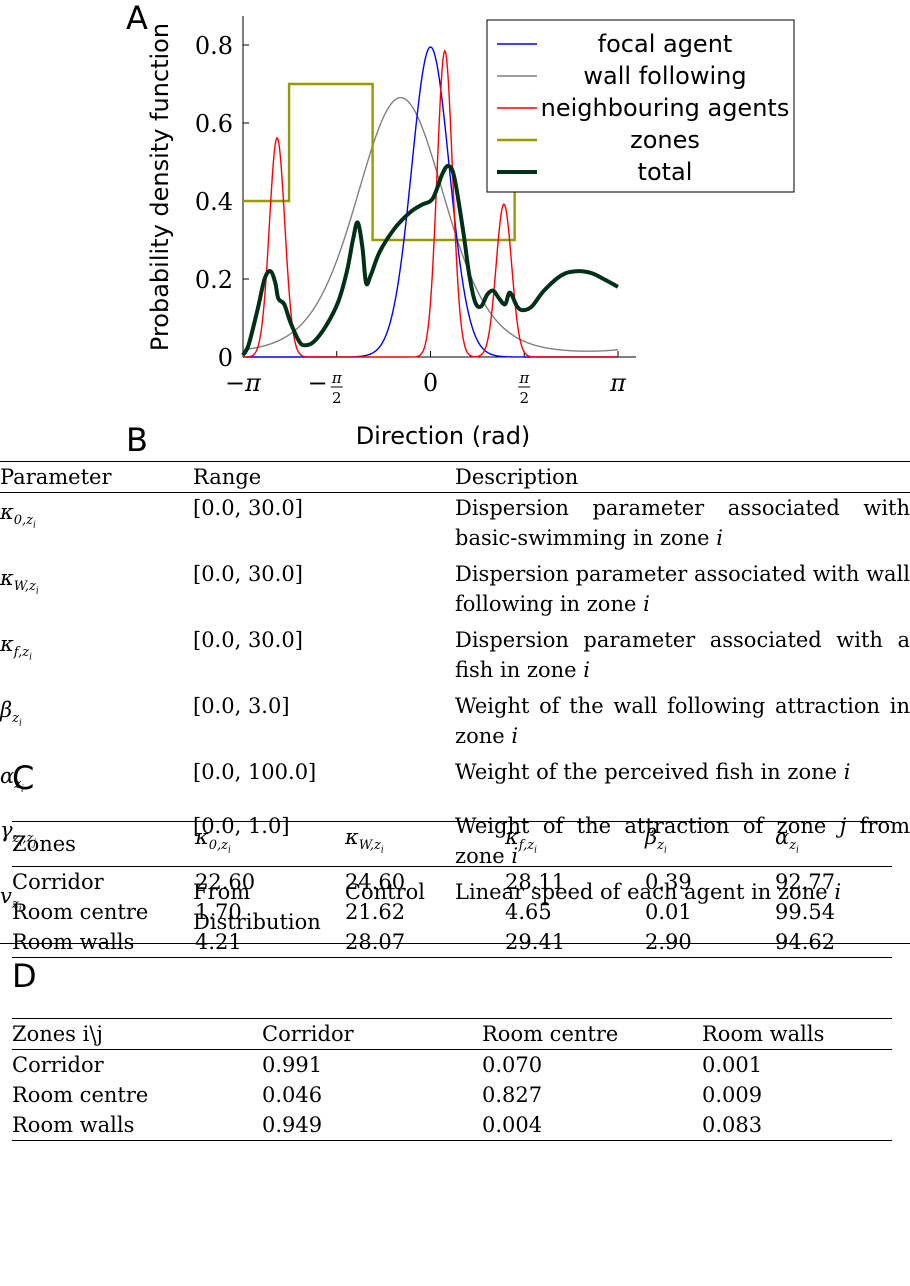 Image resolution: width=910 pixels, height=1286 pixels. I want to click on parameter-symbol: vzi, so click(11, 899).